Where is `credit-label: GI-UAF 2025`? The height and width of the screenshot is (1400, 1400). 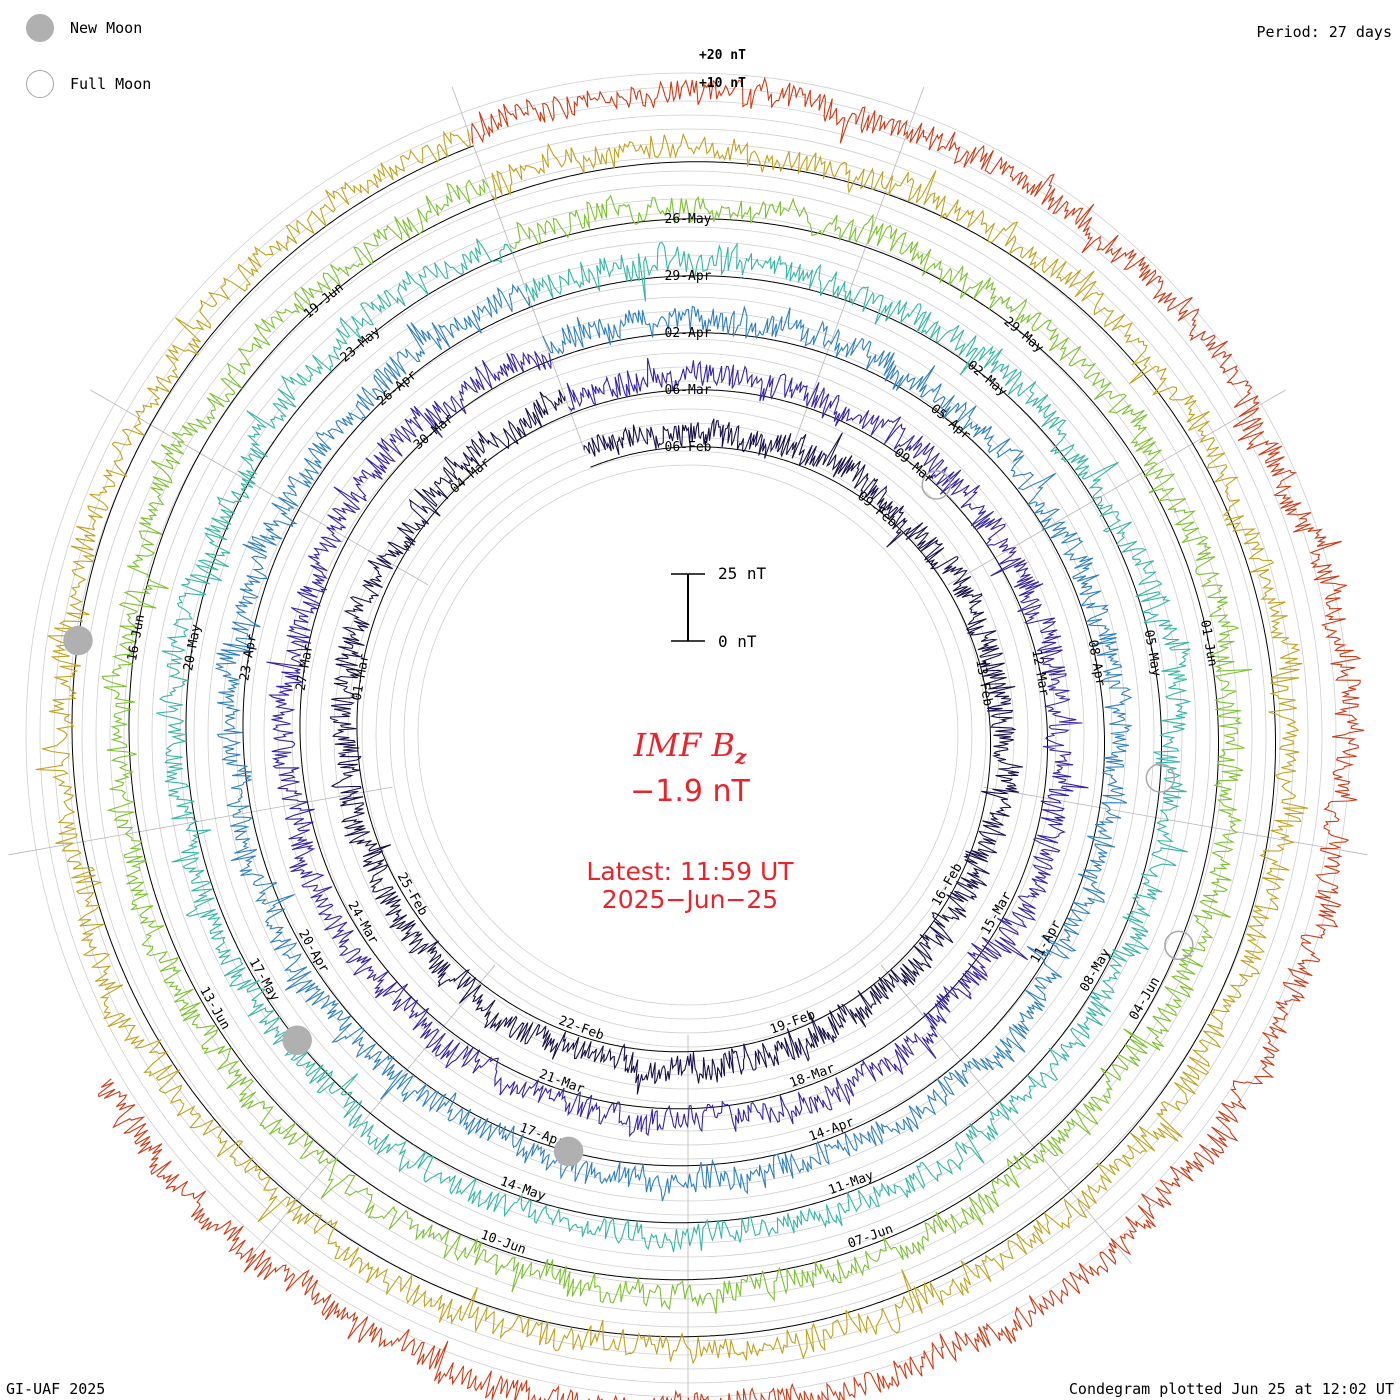
credit-label: GI-UAF 2025 is located at coordinates (56, 1389).